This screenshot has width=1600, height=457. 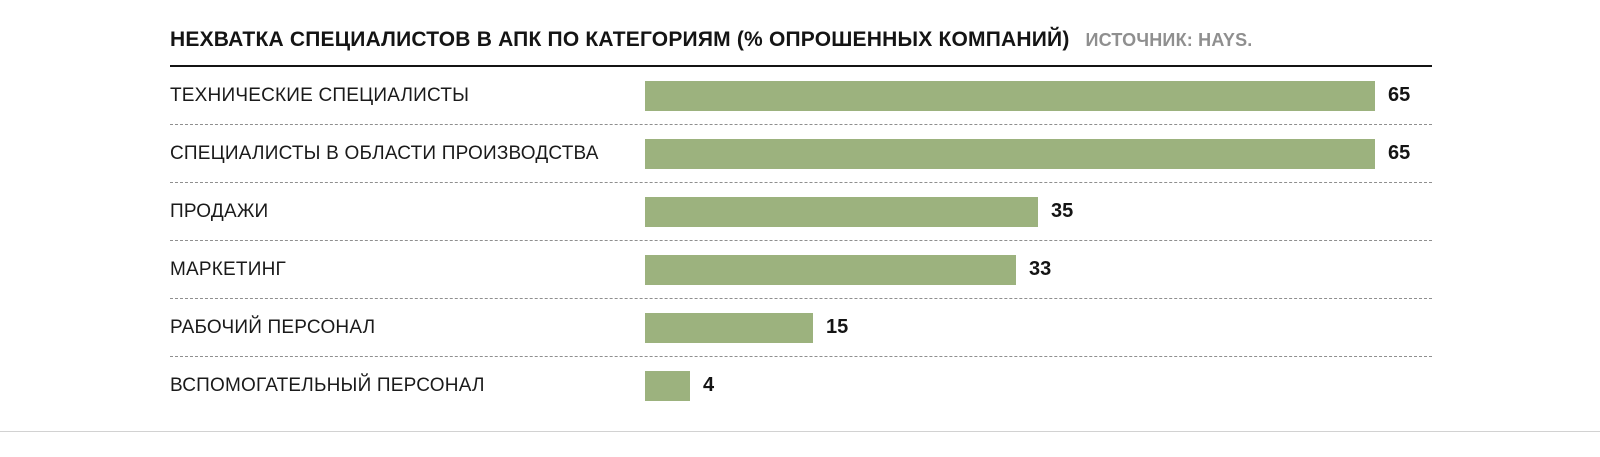 What do you see at coordinates (219, 211) in the screenshot?
I see `category-label: ПРОДАЖИ` at bounding box center [219, 211].